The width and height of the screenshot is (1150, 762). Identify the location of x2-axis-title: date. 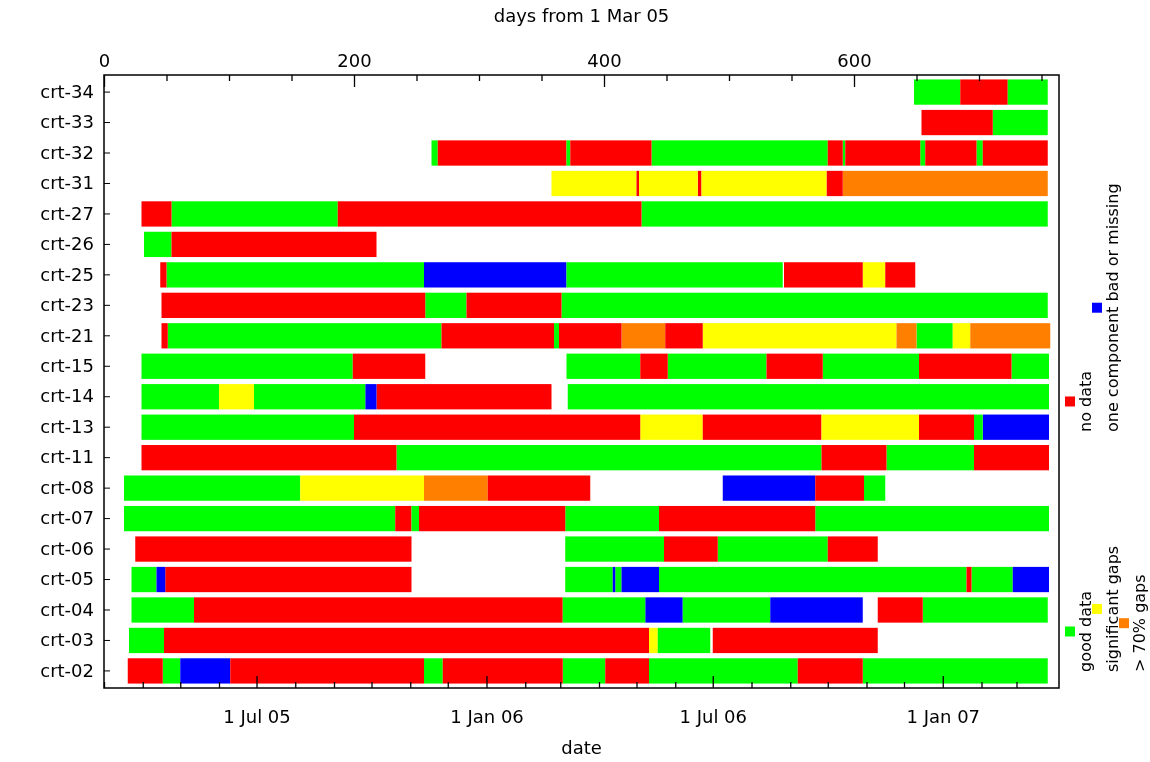
(581, 747).